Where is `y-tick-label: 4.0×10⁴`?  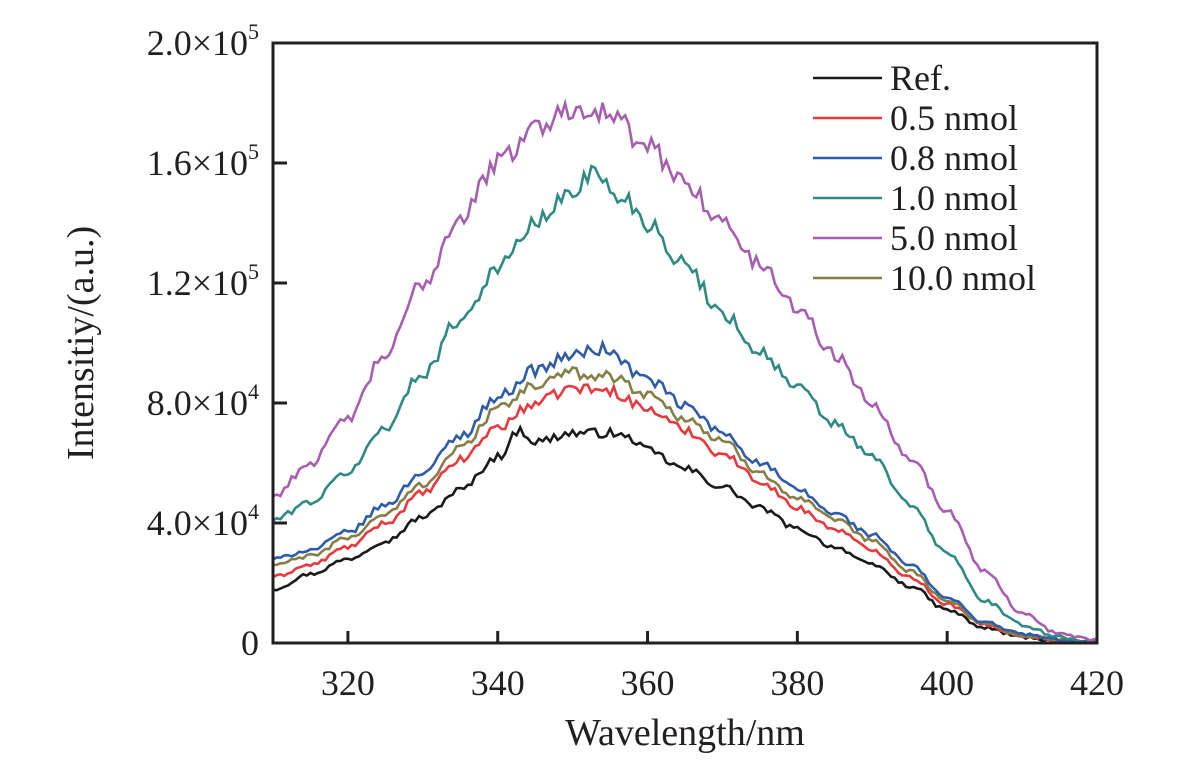
y-tick-label: 4.0×10⁴ is located at coordinates (203, 521).